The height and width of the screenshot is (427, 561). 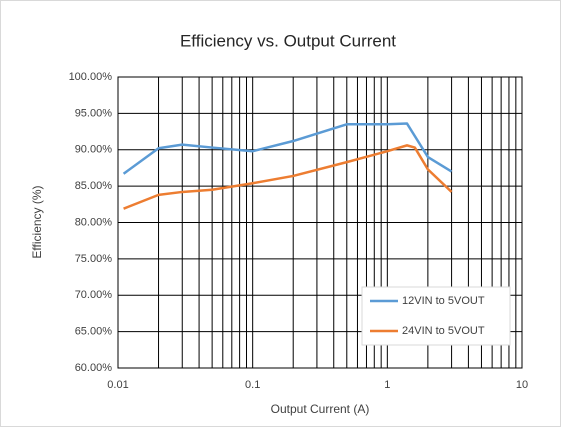 I want to click on y-tick-label: 95.00%, so click(x=94, y=113).